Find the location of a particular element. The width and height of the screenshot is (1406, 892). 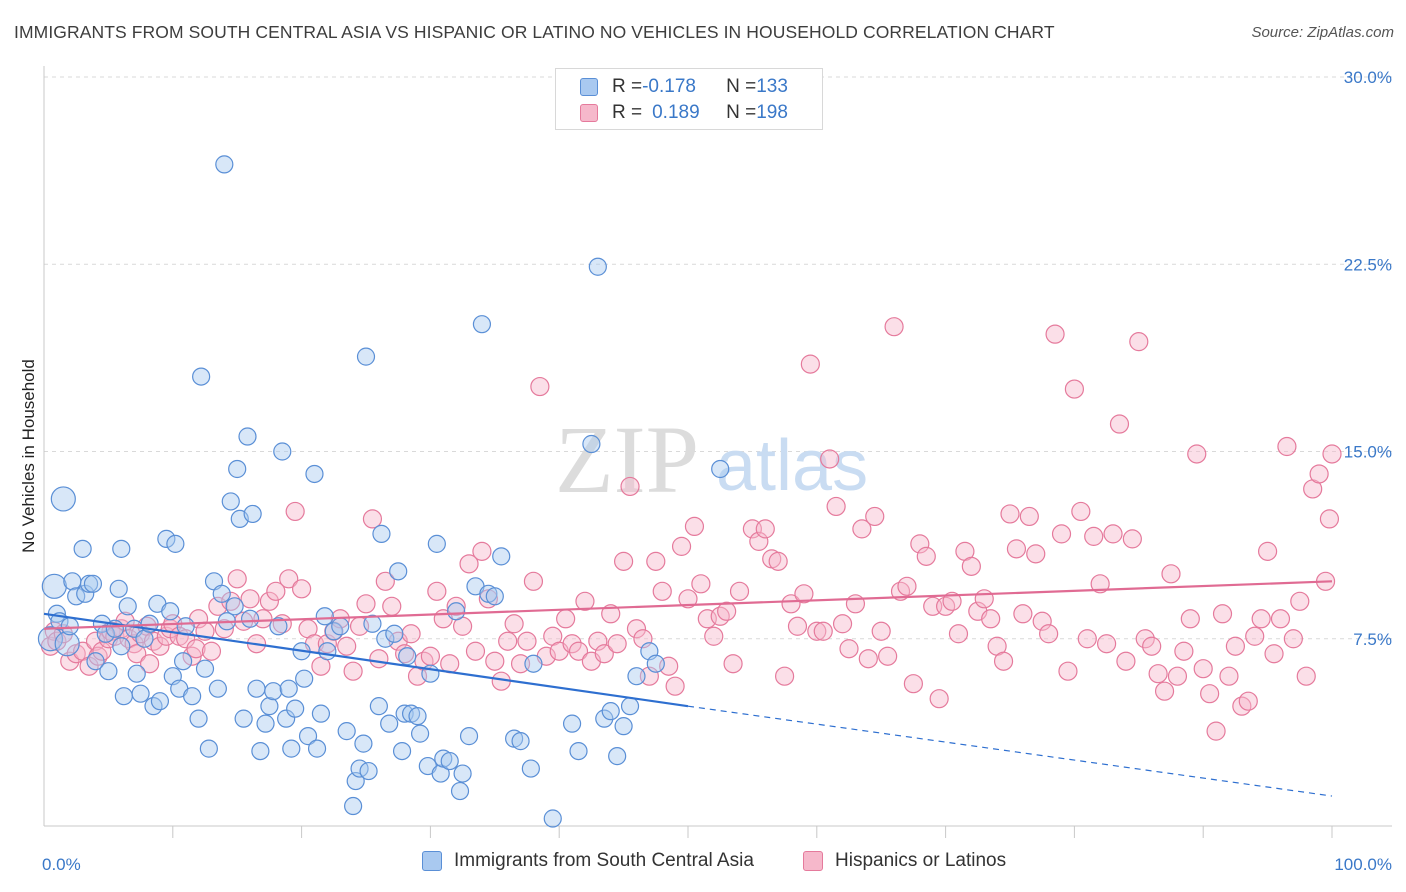

legend-n-value: 133 is located at coordinates (772, 86).